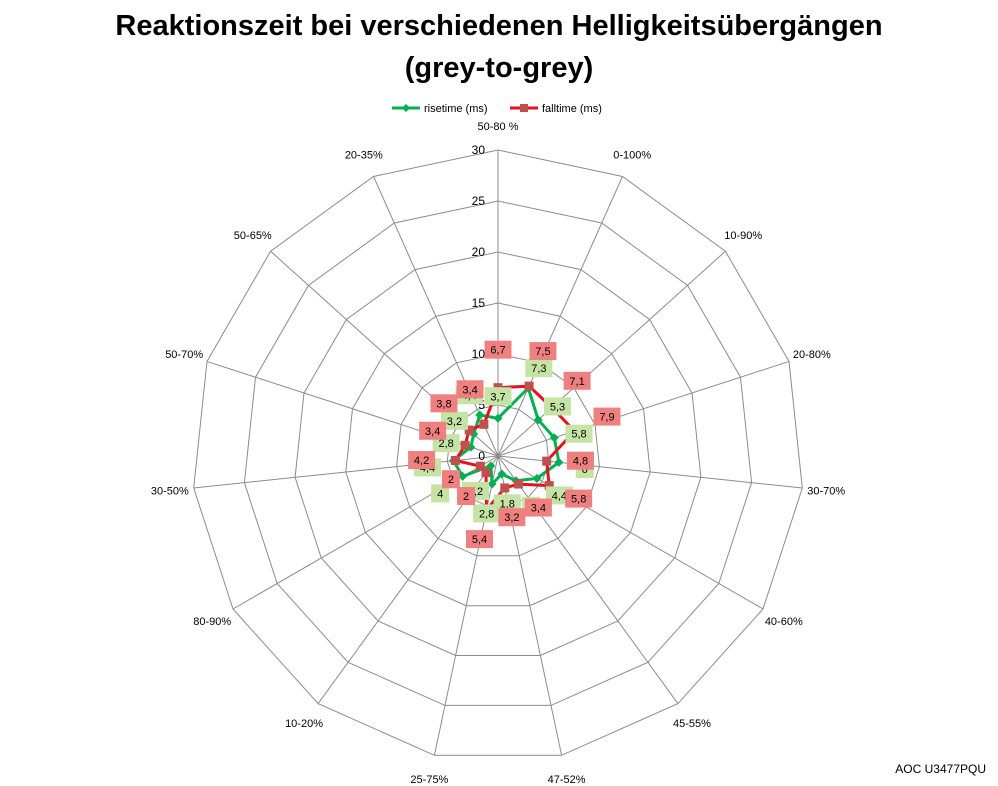 This screenshot has width=998, height=786. I want to click on radial-tick-label: 5, so click(481, 405).